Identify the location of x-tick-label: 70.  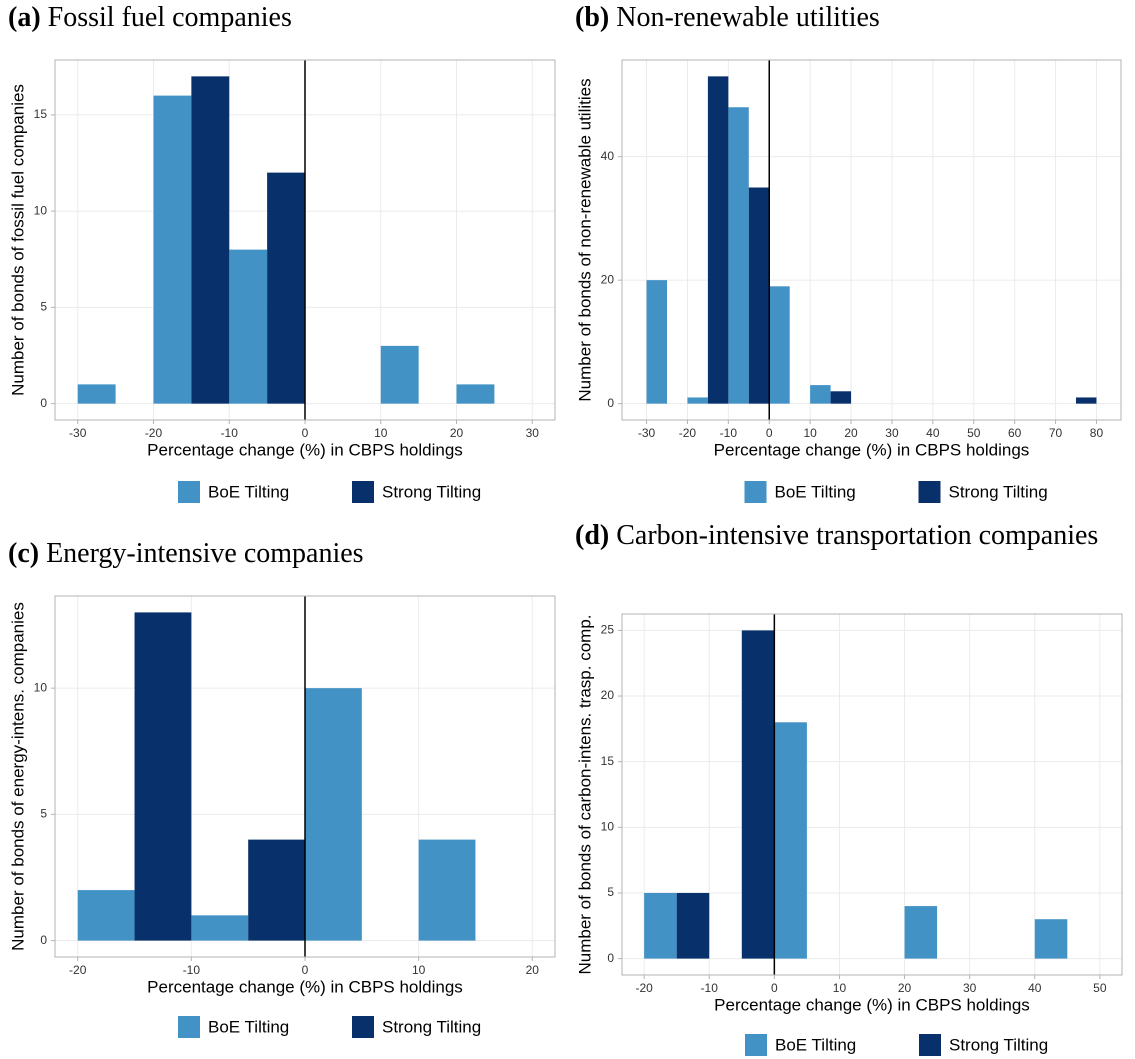
(1056, 433).